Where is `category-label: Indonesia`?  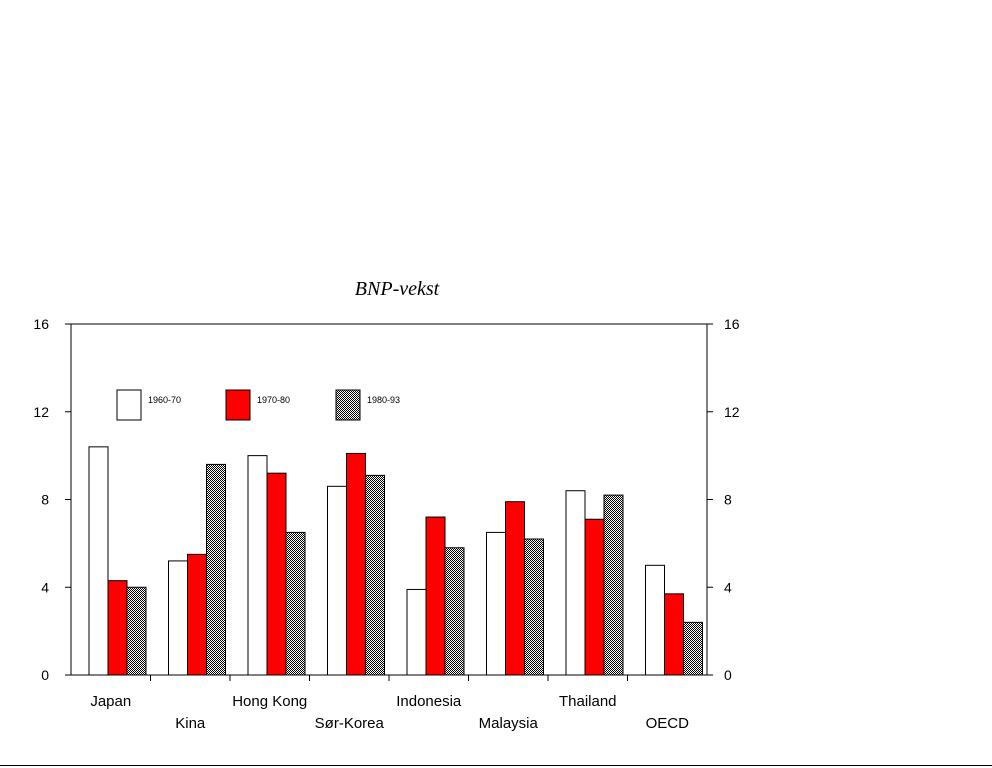
category-label: Indonesia is located at coordinates (429, 701).